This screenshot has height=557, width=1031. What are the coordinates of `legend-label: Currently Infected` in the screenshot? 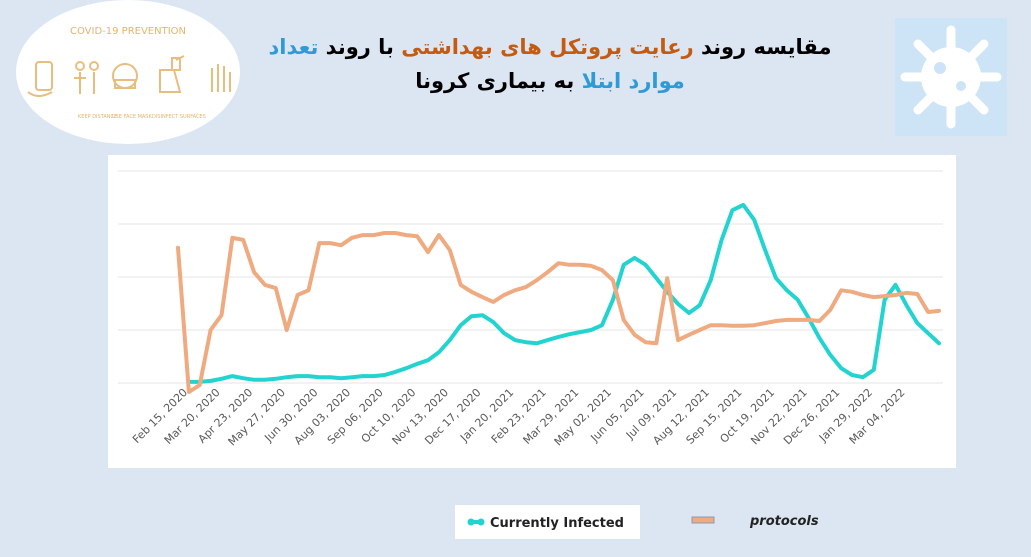 It's located at (557, 523).